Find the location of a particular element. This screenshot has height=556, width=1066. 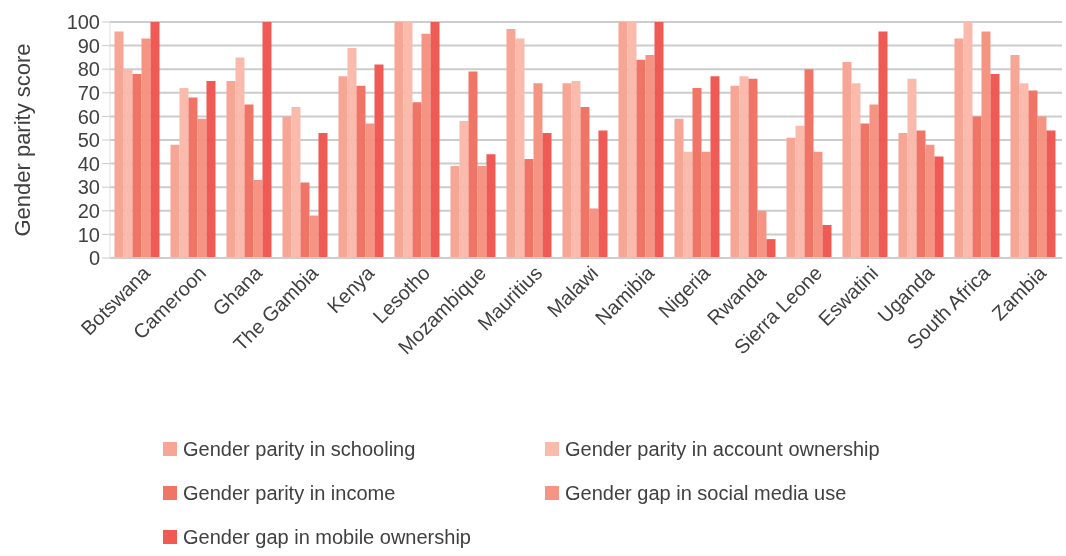

y-tick-label: 0 is located at coordinates (94, 258).